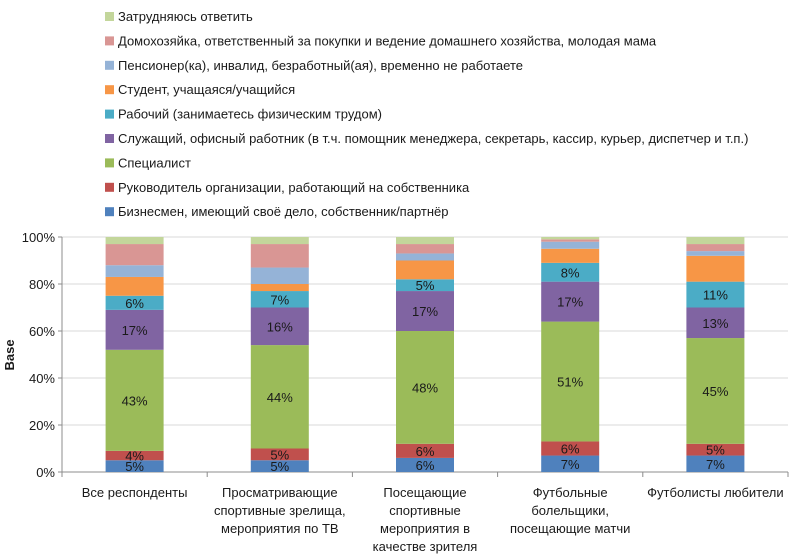 Image resolution: width=800 pixels, height=560 pixels. What do you see at coordinates (185, 16) in the screenshot?
I see `legend-label: Затрудняюсь ответить` at bounding box center [185, 16].